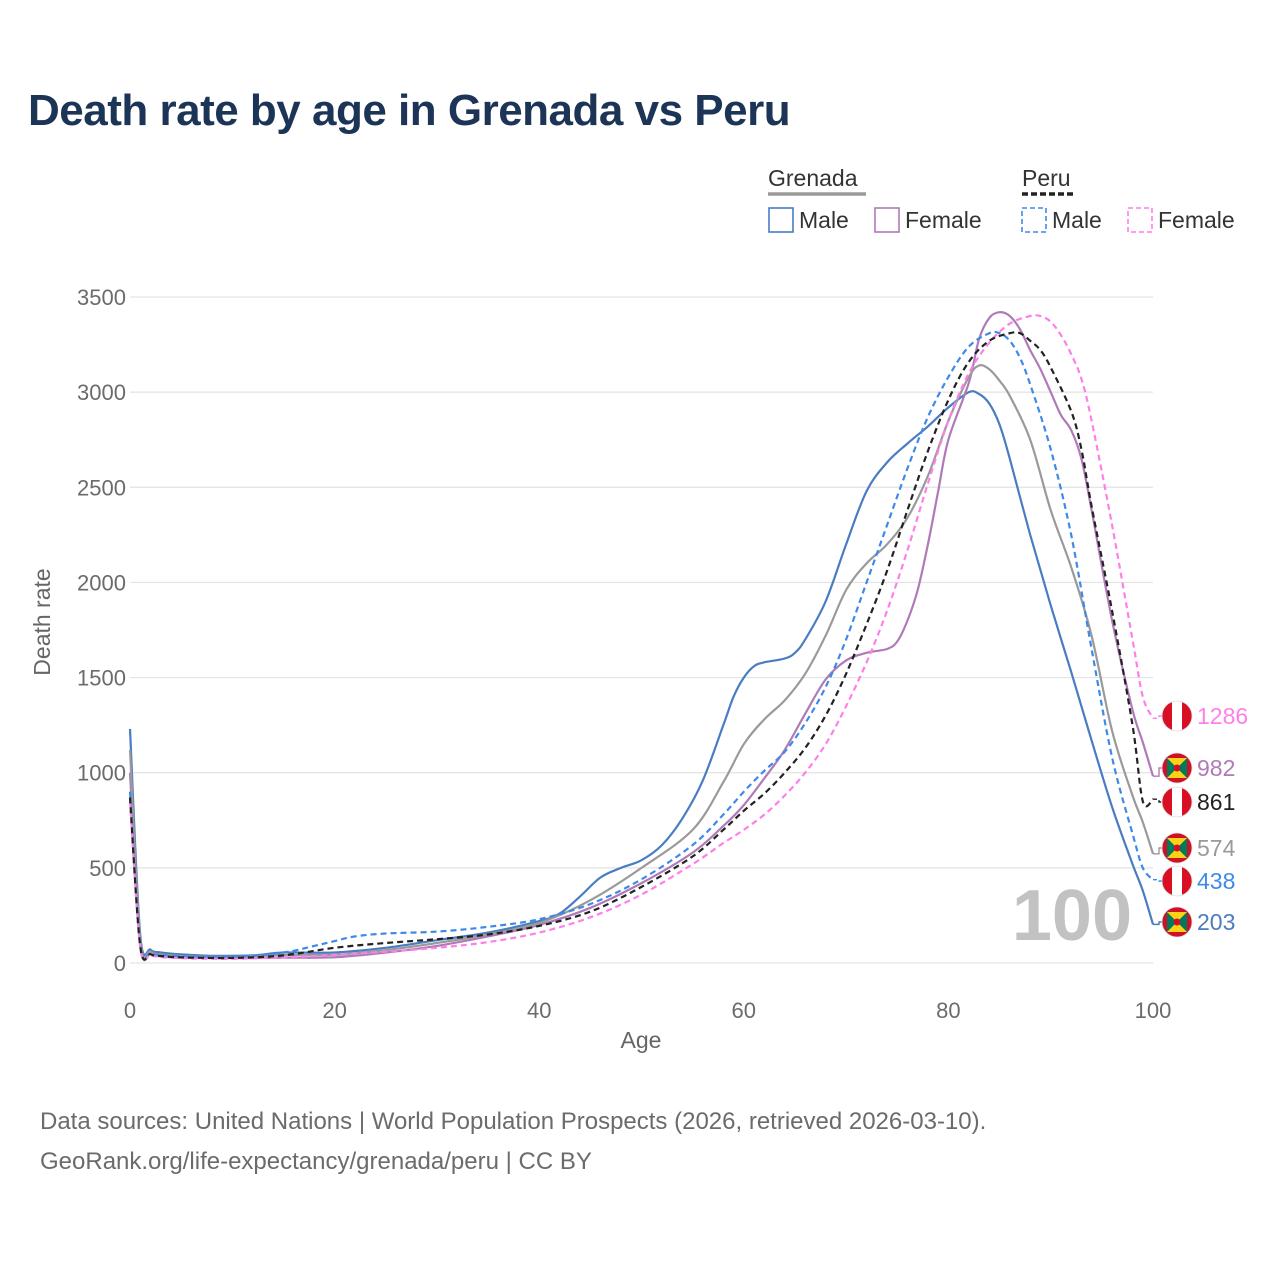 Image resolution: width=1280 pixels, height=1280 pixels. Describe the element at coordinates (101, 297) in the screenshot. I see `y-tick-label: 3500` at that location.